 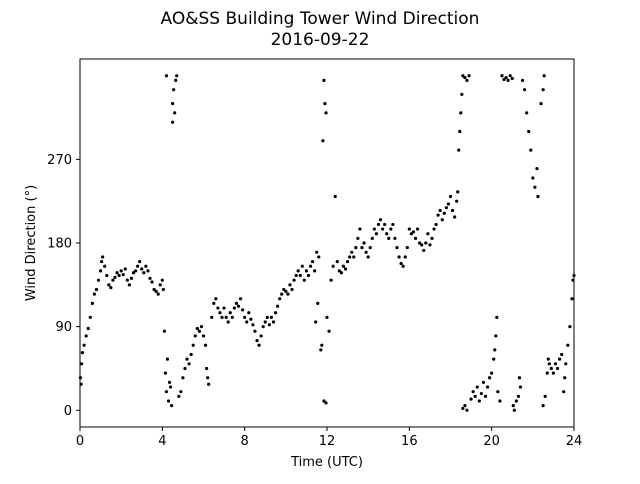 I want to click on x-tick-label: 8, so click(x=245, y=441).